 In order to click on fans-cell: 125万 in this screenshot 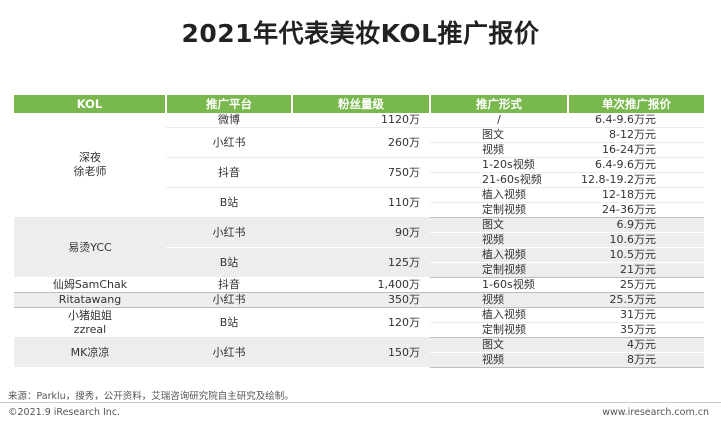, I will do `click(361, 262)`.